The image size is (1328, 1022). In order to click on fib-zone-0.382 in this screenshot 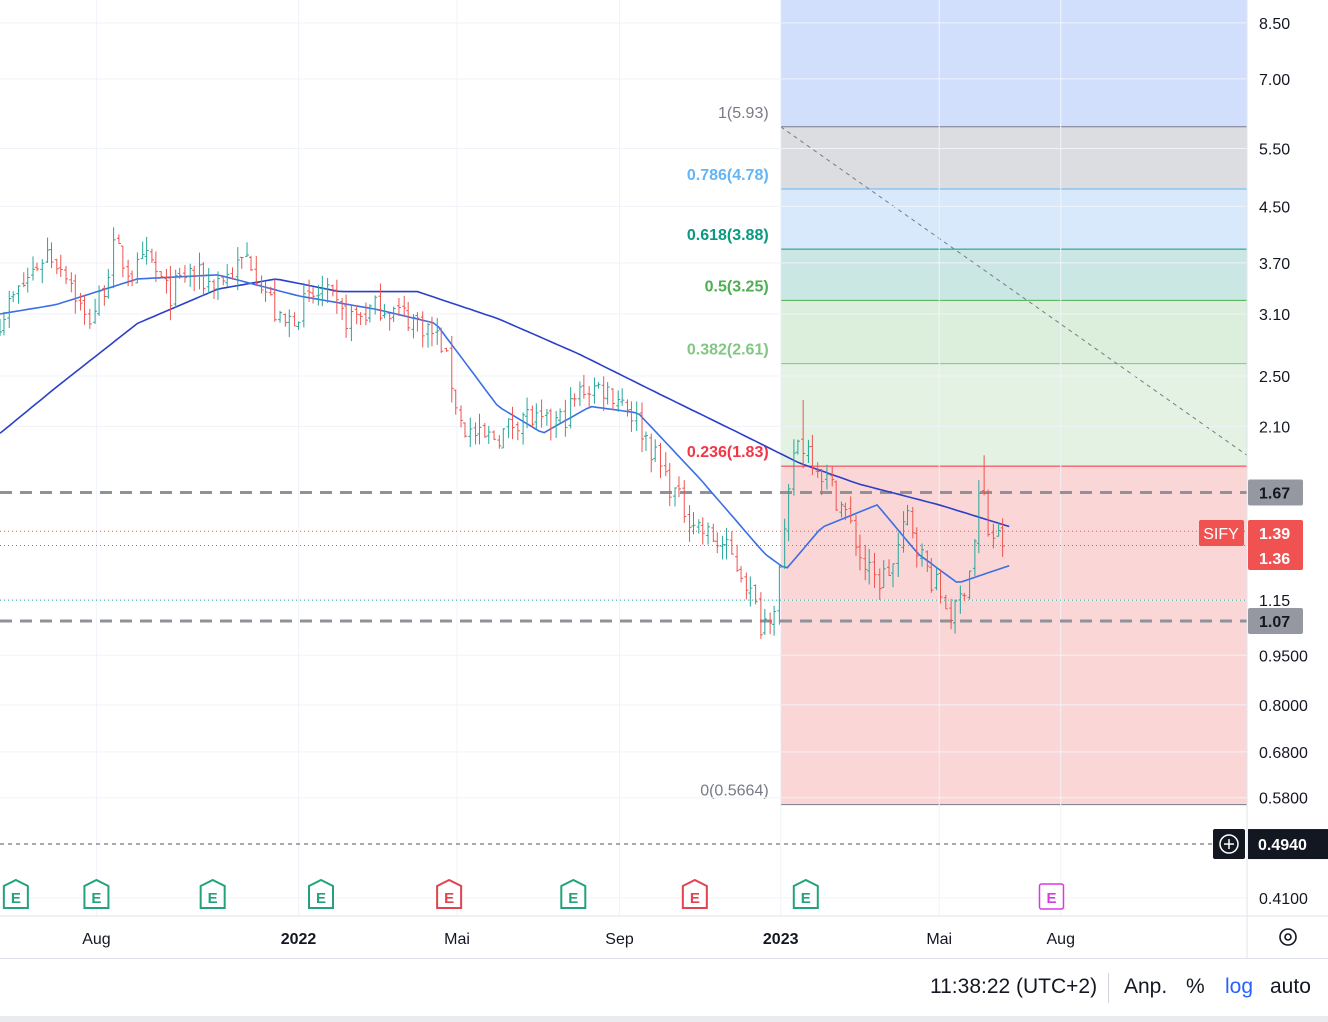, I will do `click(1013, 415)`.